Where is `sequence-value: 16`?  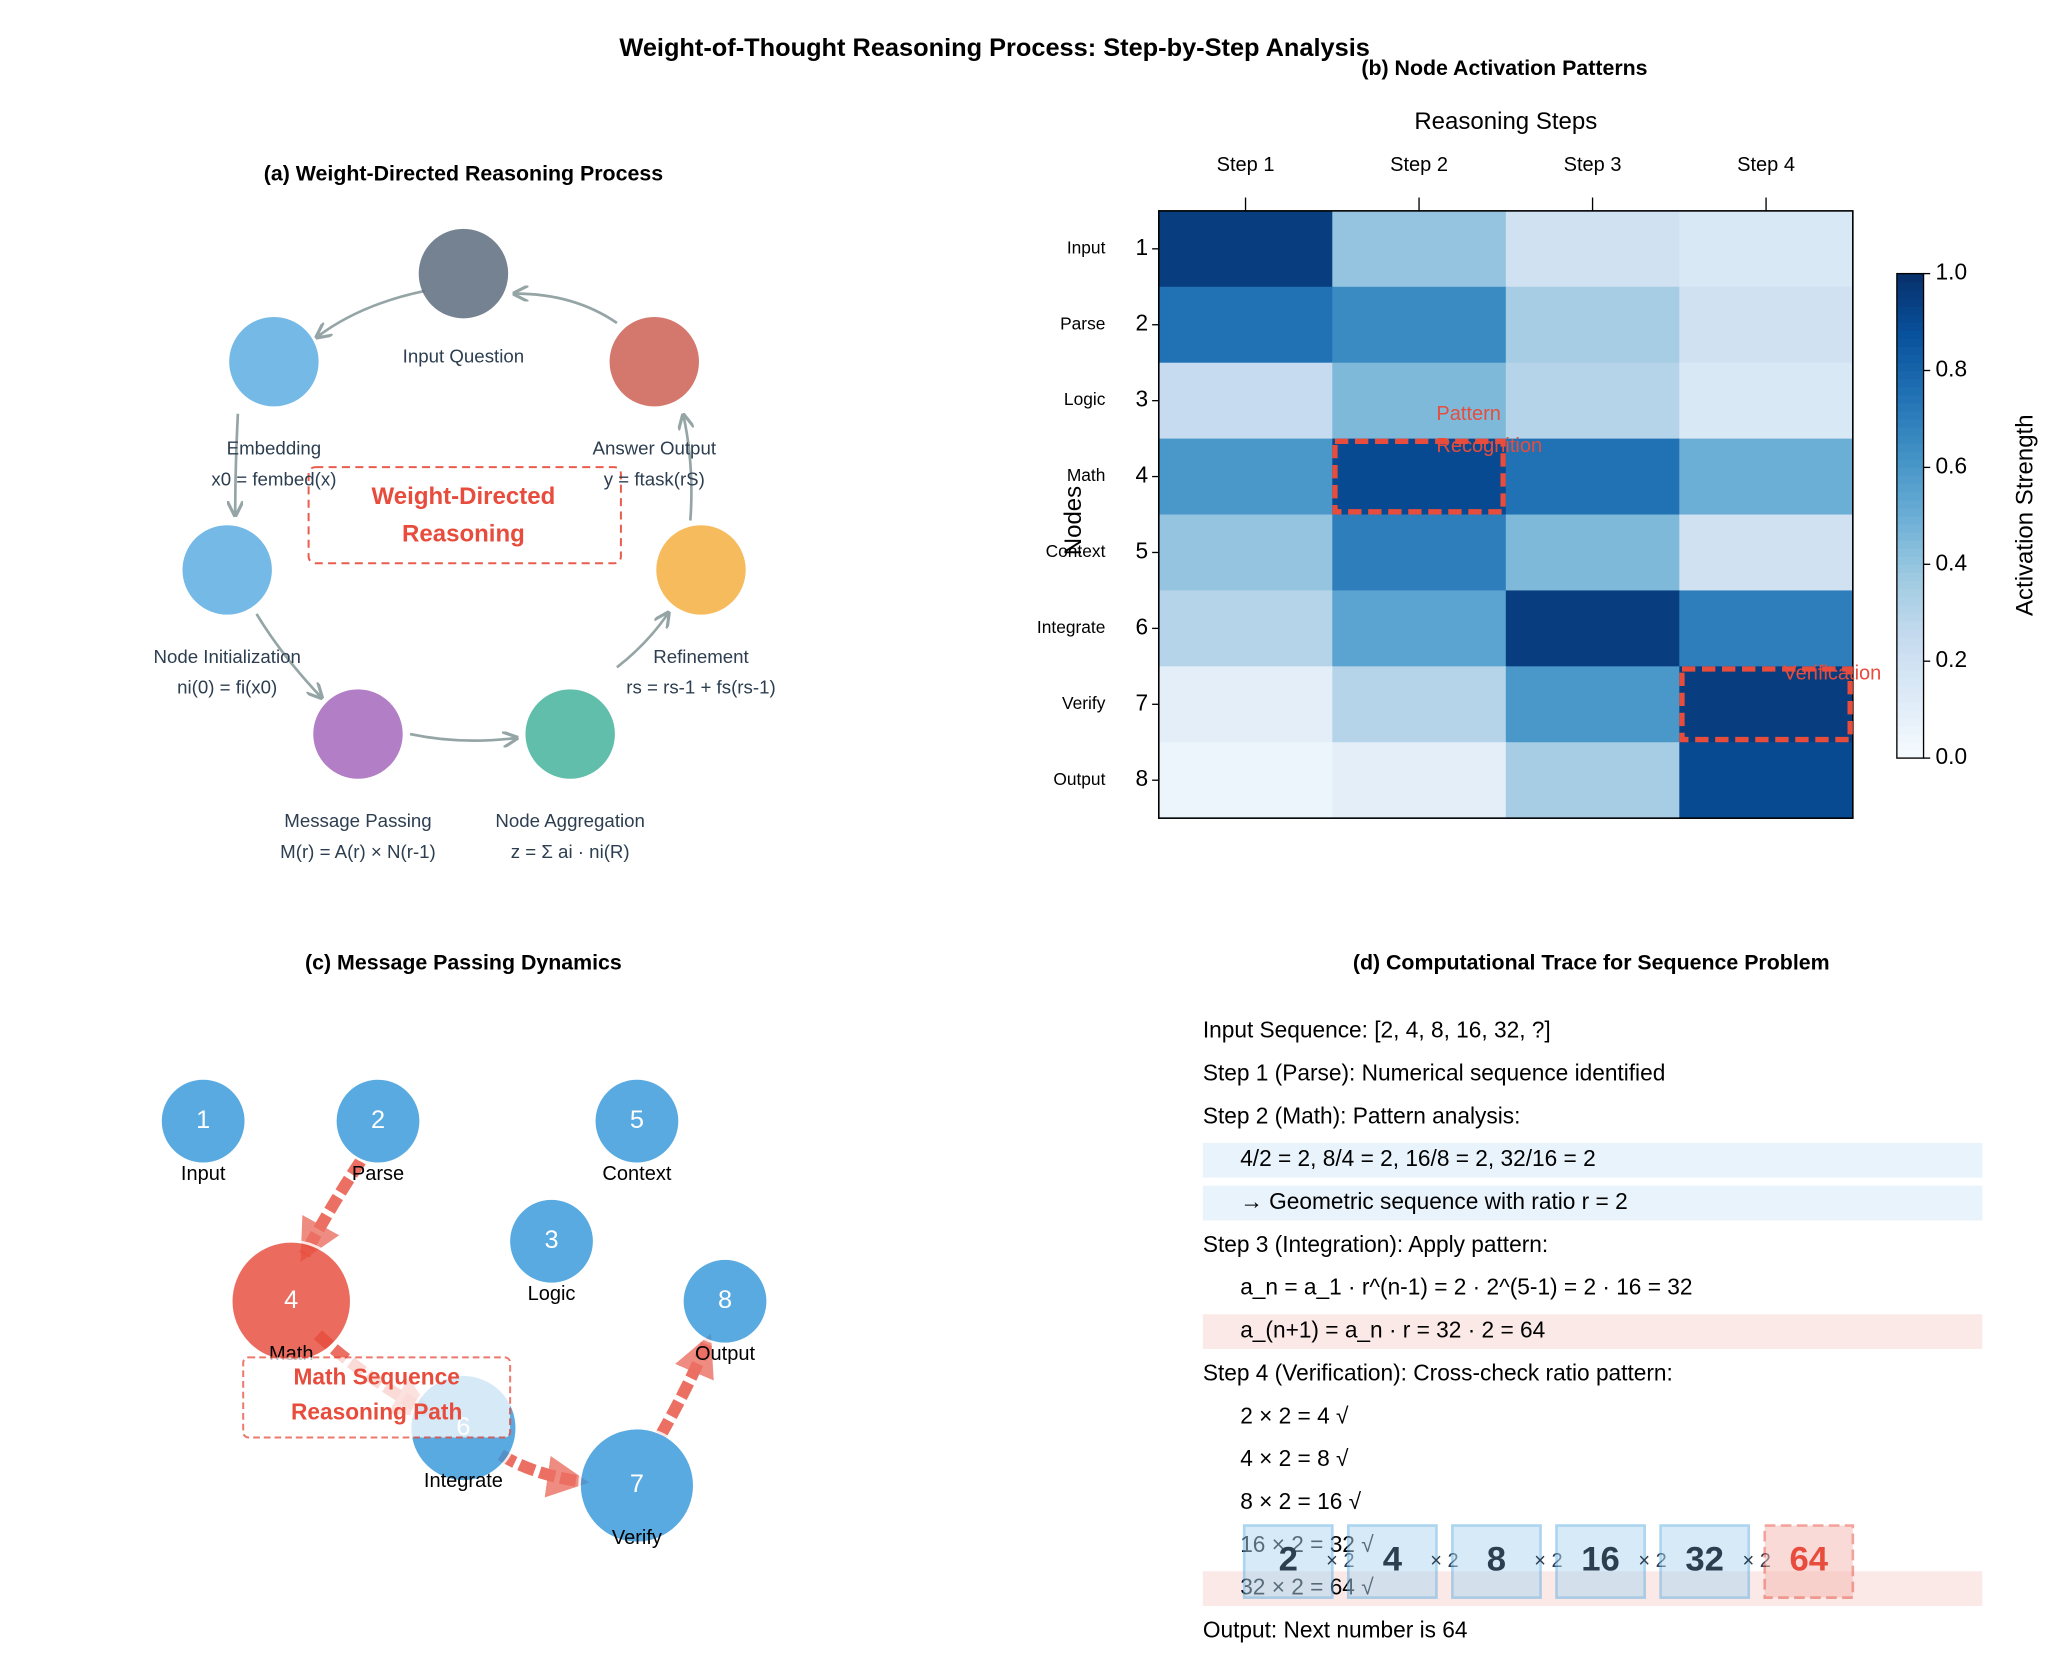
sequence-value: 16 is located at coordinates (1600, 1560).